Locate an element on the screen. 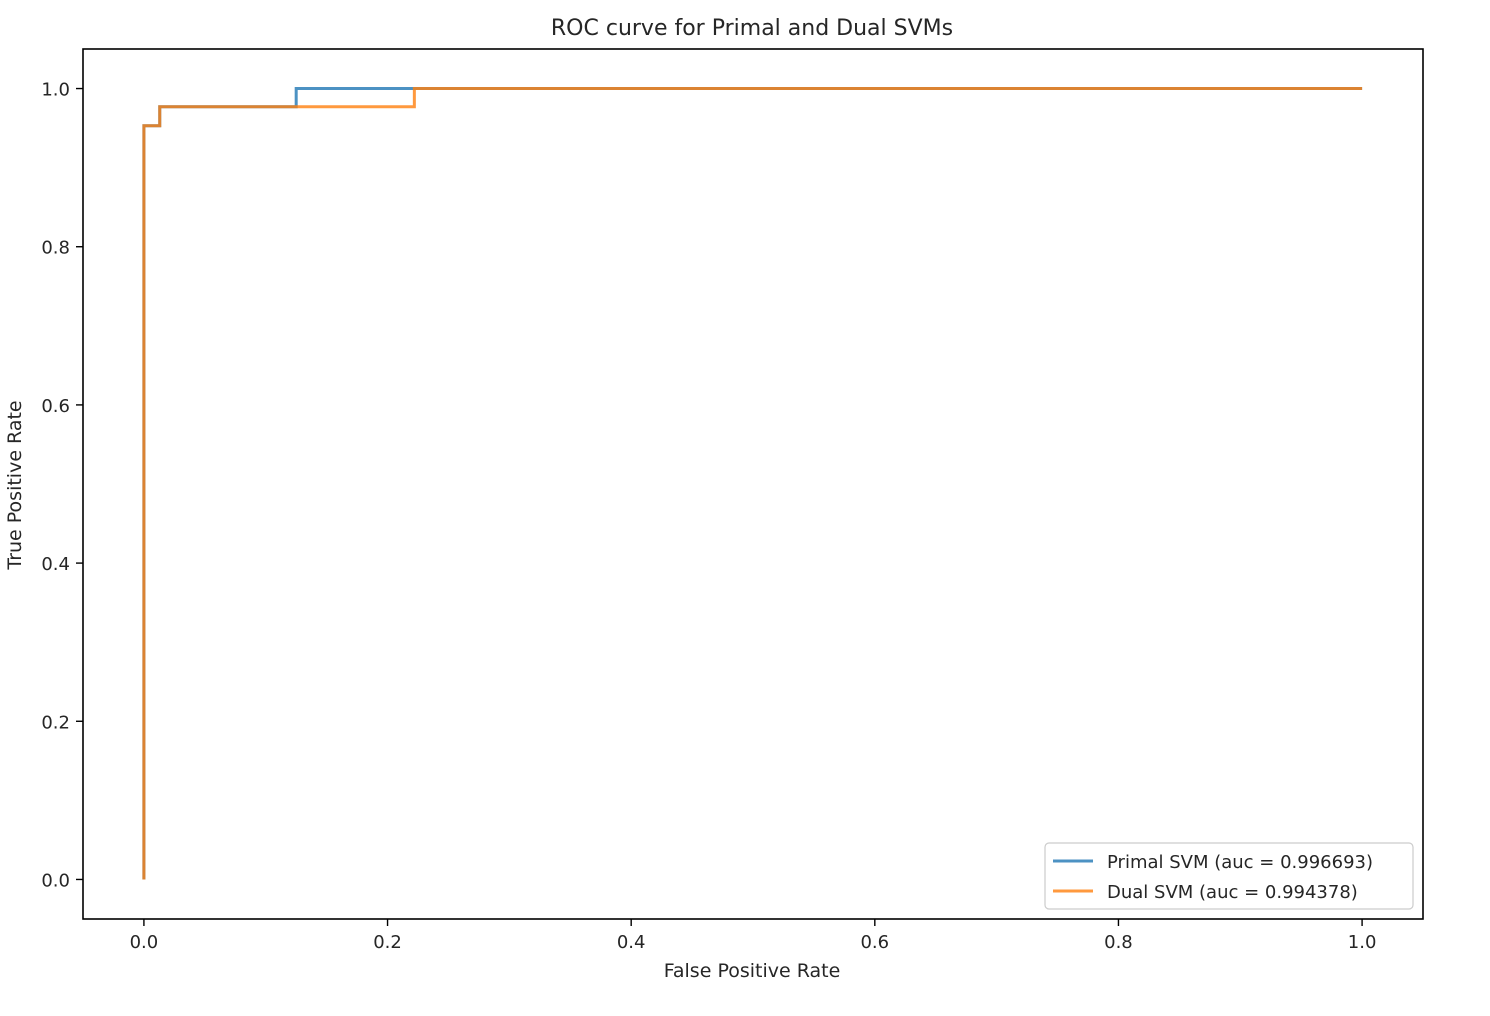 The image size is (1490, 1016). y-tick-label: 1.0 is located at coordinates (55, 90).